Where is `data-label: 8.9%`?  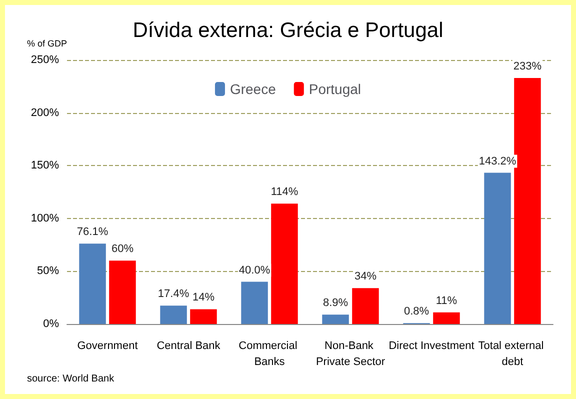 data-label: 8.9% is located at coordinates (335, 303).